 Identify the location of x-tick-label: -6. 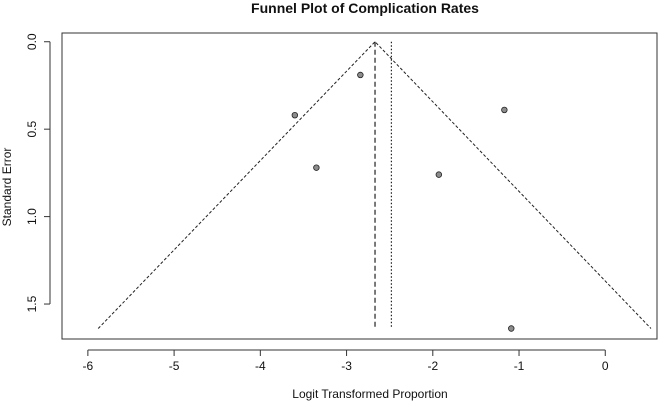
(88, 366).